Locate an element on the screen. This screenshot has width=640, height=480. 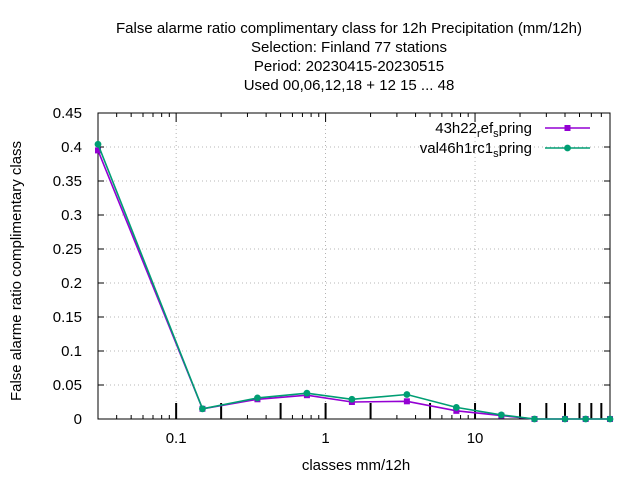
class-marks is located at coordinates (389, 411).